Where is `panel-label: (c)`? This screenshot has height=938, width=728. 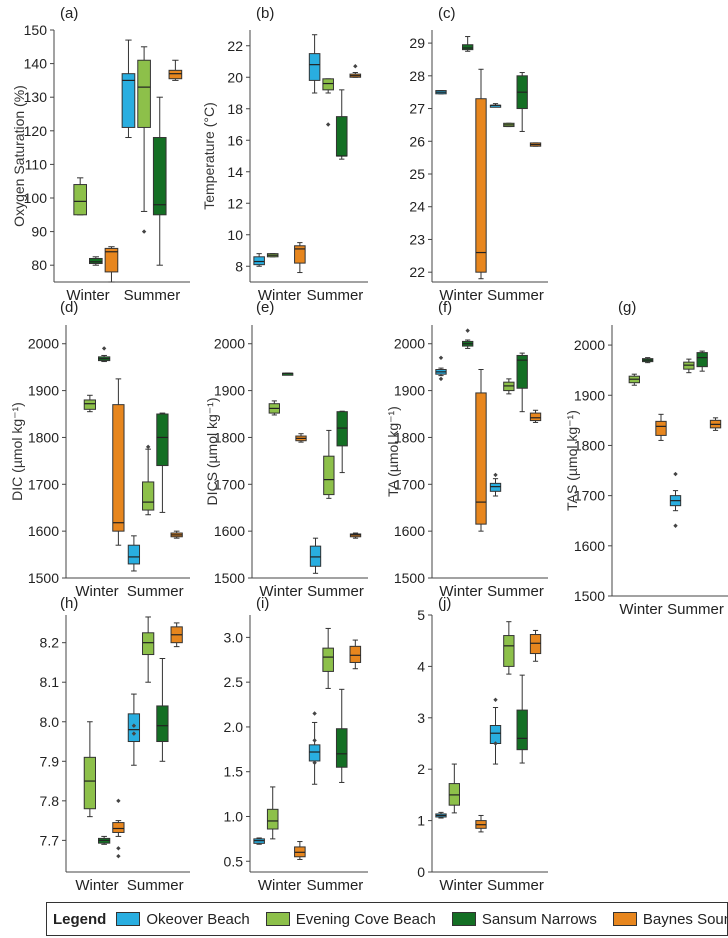
panel-label: (c) is located at coordinates (447, 13).